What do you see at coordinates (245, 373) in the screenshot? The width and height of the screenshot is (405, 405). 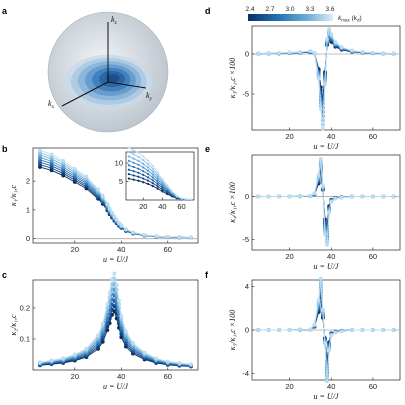 I see `y-tick-label: -4` at bounding box center [245, 373].